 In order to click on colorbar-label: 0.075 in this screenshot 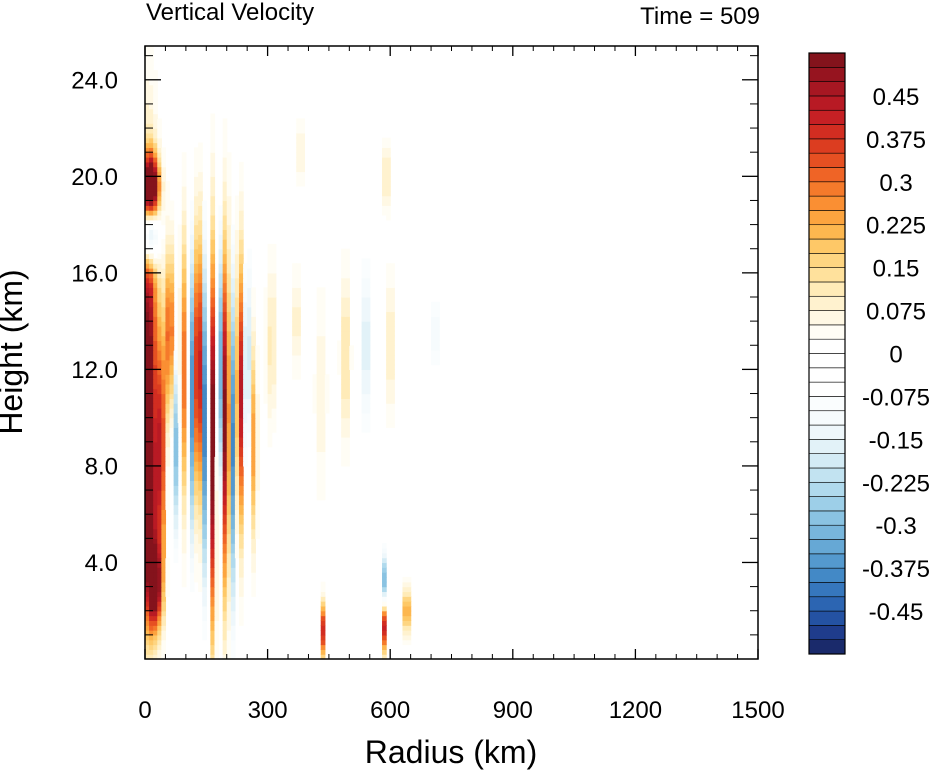, I will do `click(896, 312)`.